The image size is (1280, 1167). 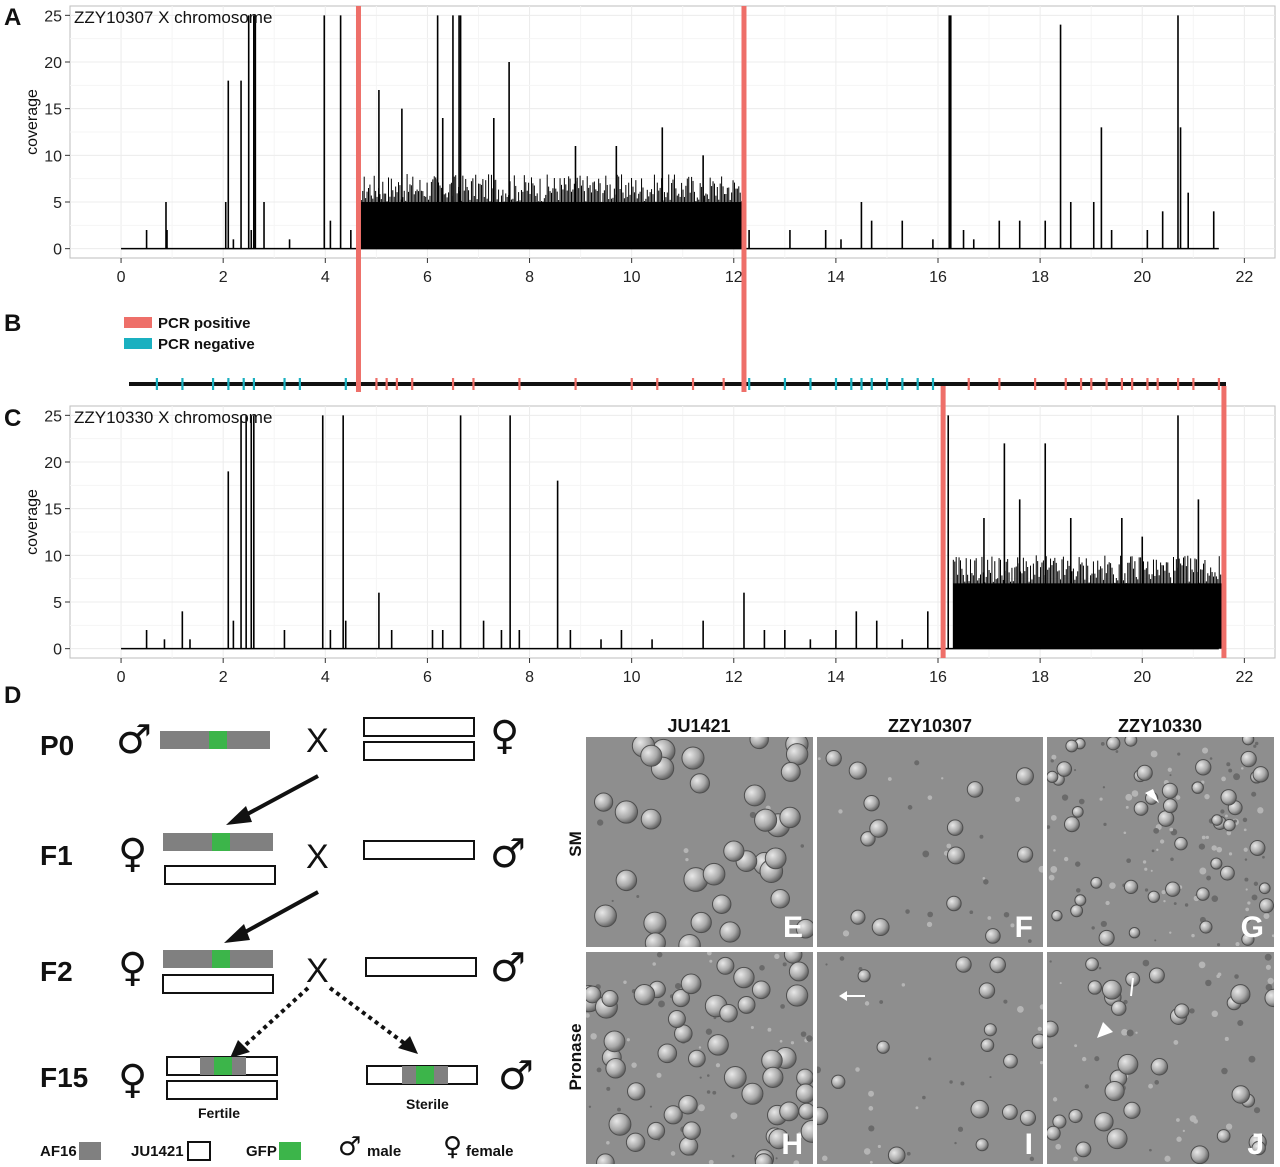 What do you see at coordinates (274, 1019) in the screenshot?
I see `dotted-arrow-fertile` at bounding box center [274, 1019].